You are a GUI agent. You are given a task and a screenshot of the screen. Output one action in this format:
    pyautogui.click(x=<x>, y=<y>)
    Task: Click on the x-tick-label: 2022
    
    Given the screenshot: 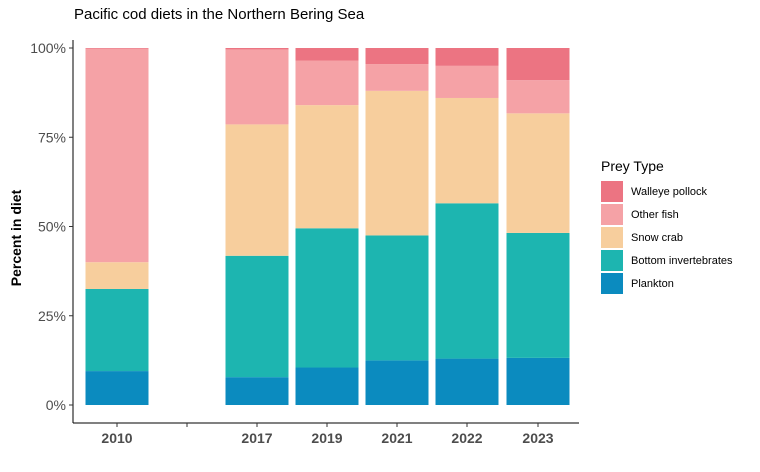 What is the action you would take?
    pyautogui.click(x=466, y=438)
    